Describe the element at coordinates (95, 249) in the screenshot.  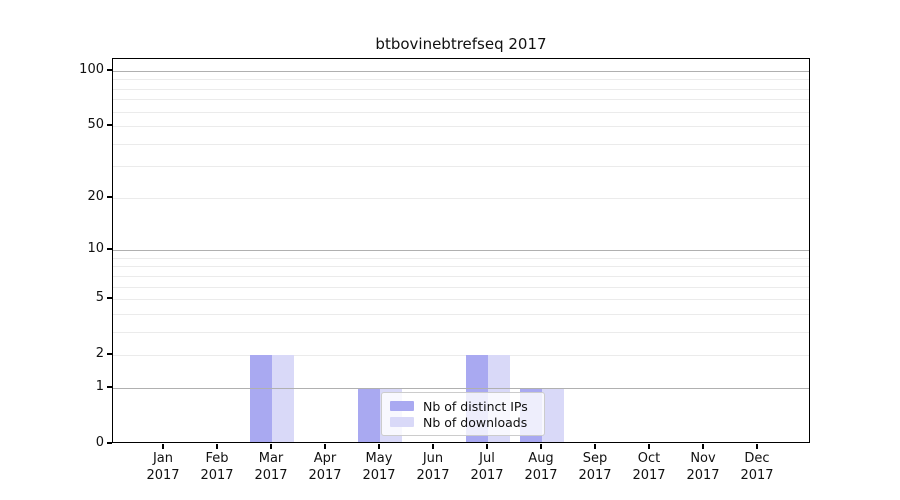
I see `y-tick-label: 10` at that location.